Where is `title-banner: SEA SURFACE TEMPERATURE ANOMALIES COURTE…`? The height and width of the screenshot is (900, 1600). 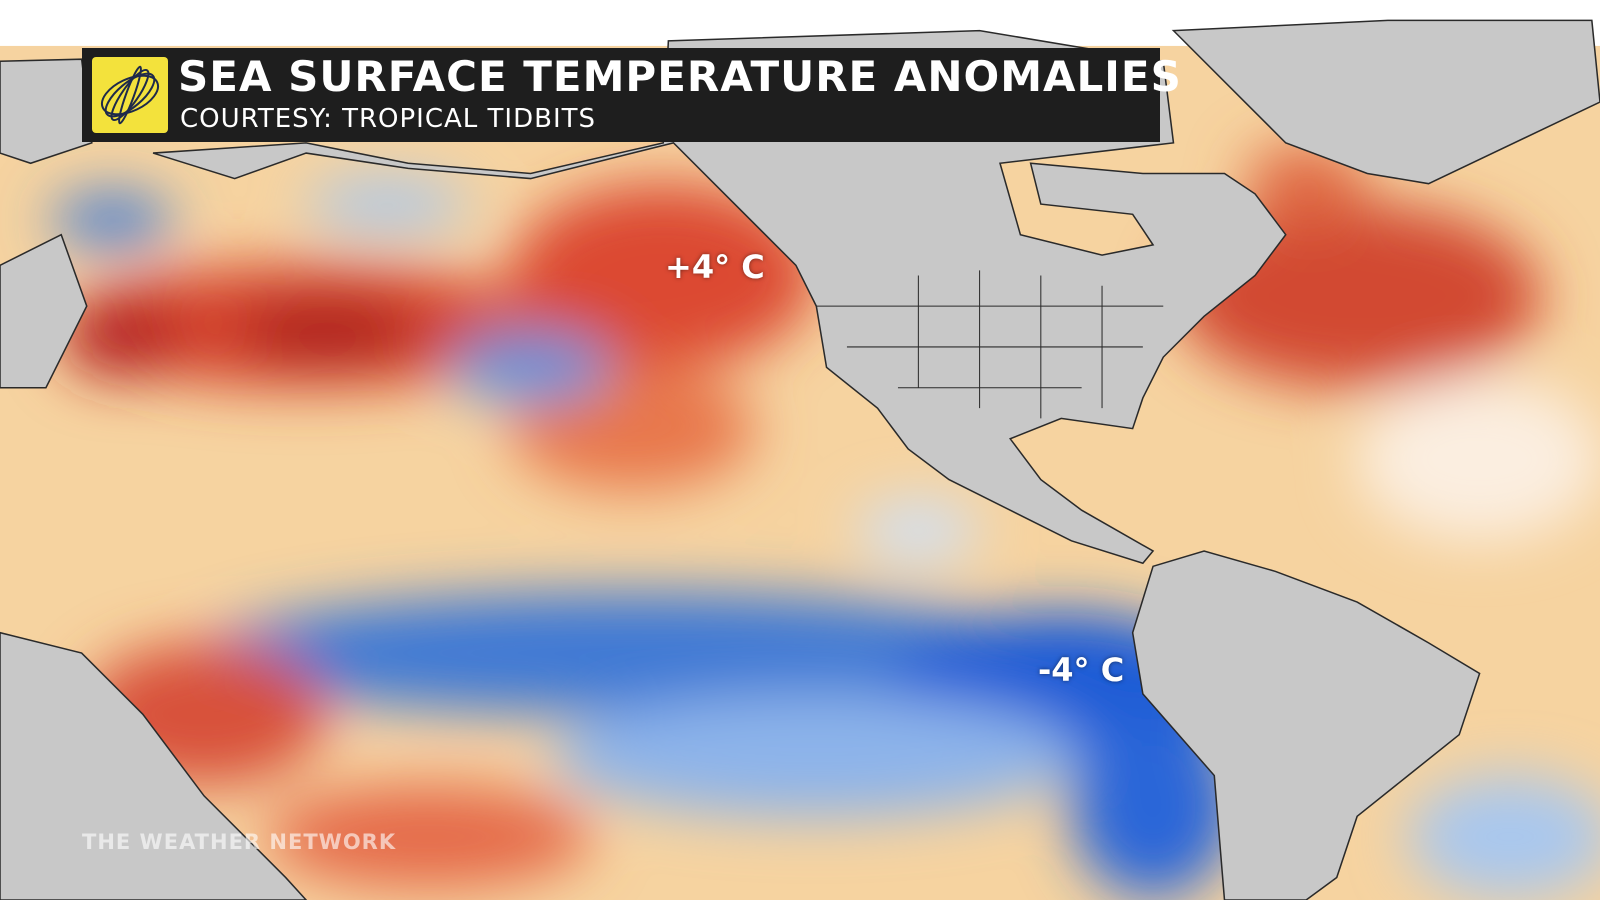 title-banner: SEA SURFACE TEMPERATURE ANOMALIES COURTE… is located at coordinates (631, 95).